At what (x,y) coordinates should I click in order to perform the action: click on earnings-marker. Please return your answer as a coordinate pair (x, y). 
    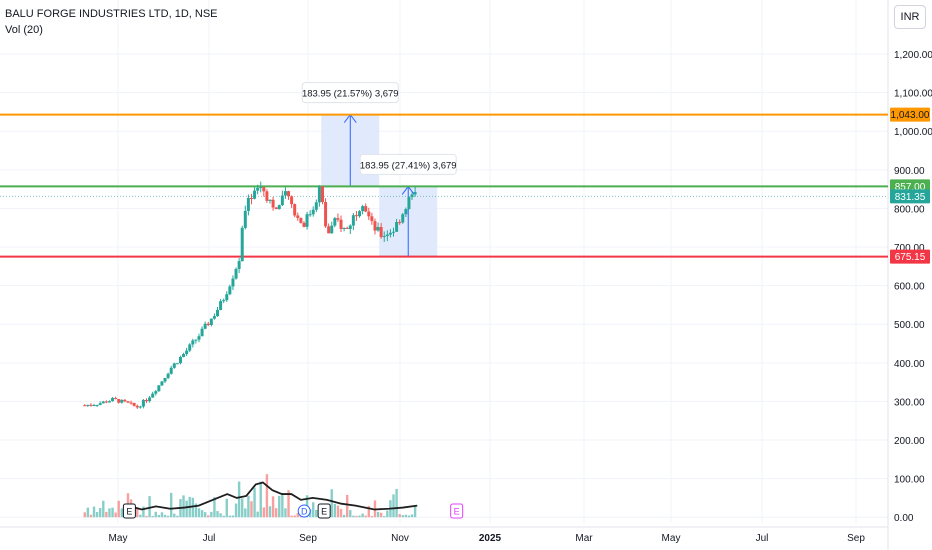
    Looking at the image, I should click on (324, 511).